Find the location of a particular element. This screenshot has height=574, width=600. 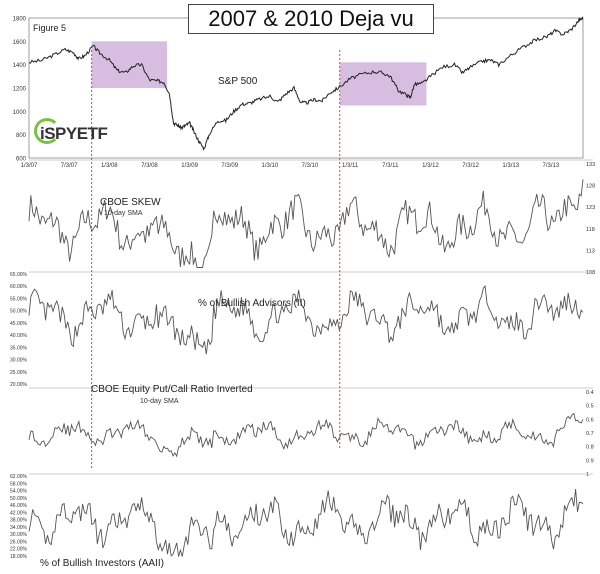

sp500-ytick-6: 600 is located at coordinates (21, 160).